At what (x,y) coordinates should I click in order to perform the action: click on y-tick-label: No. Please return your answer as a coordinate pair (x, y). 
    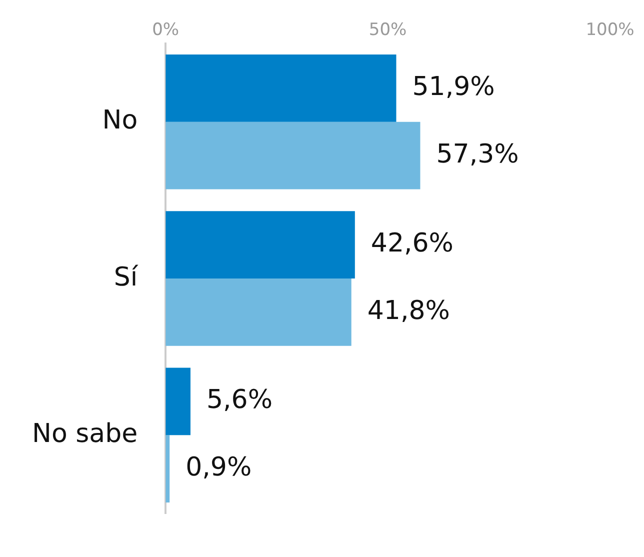
    Looking at the image, I should click on (120, 121).